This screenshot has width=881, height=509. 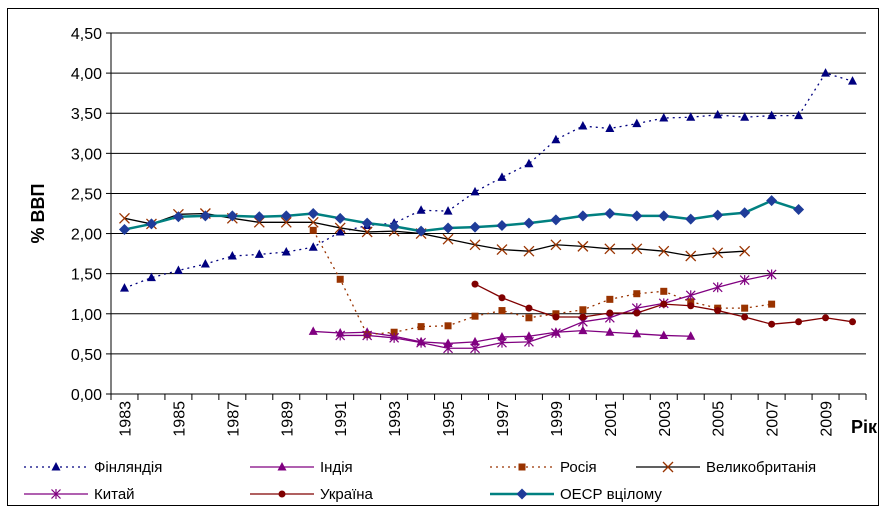 What do you see at coordinates (114, 494) in the screenshot?
I see `legend-label: Китай` at bounding box center [114, 494].